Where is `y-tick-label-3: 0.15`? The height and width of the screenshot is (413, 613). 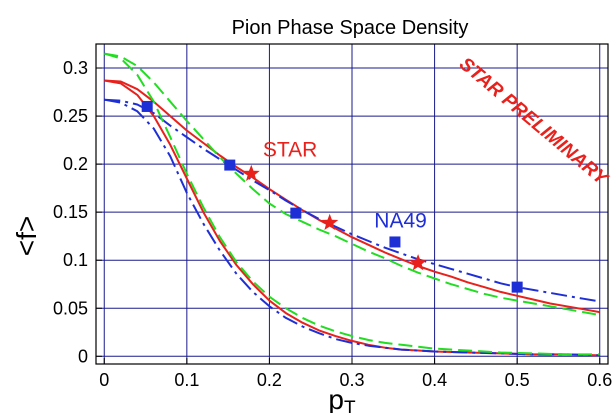
y-tick-label-3: 0.15 is located at coordinates (70, 212).